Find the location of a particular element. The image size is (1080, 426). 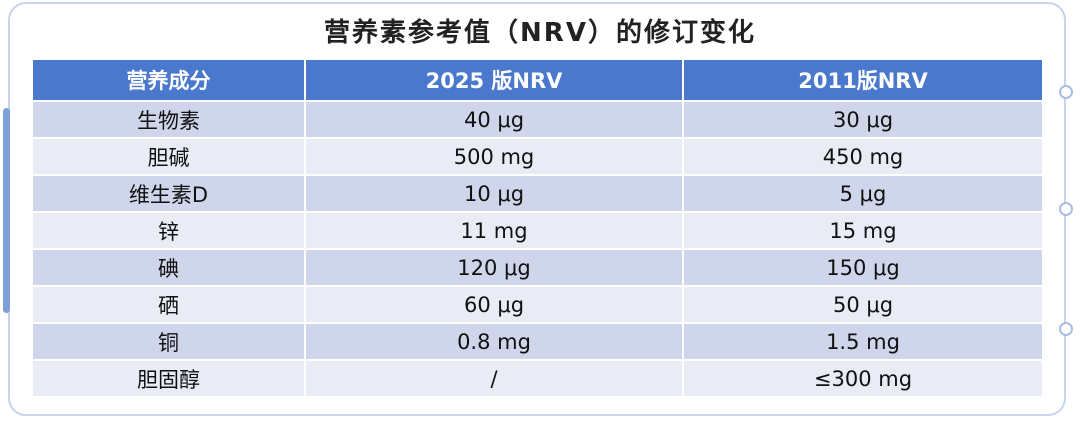

table-row: 碘 120 μg 150 μg is located at coordinates (537, 267).